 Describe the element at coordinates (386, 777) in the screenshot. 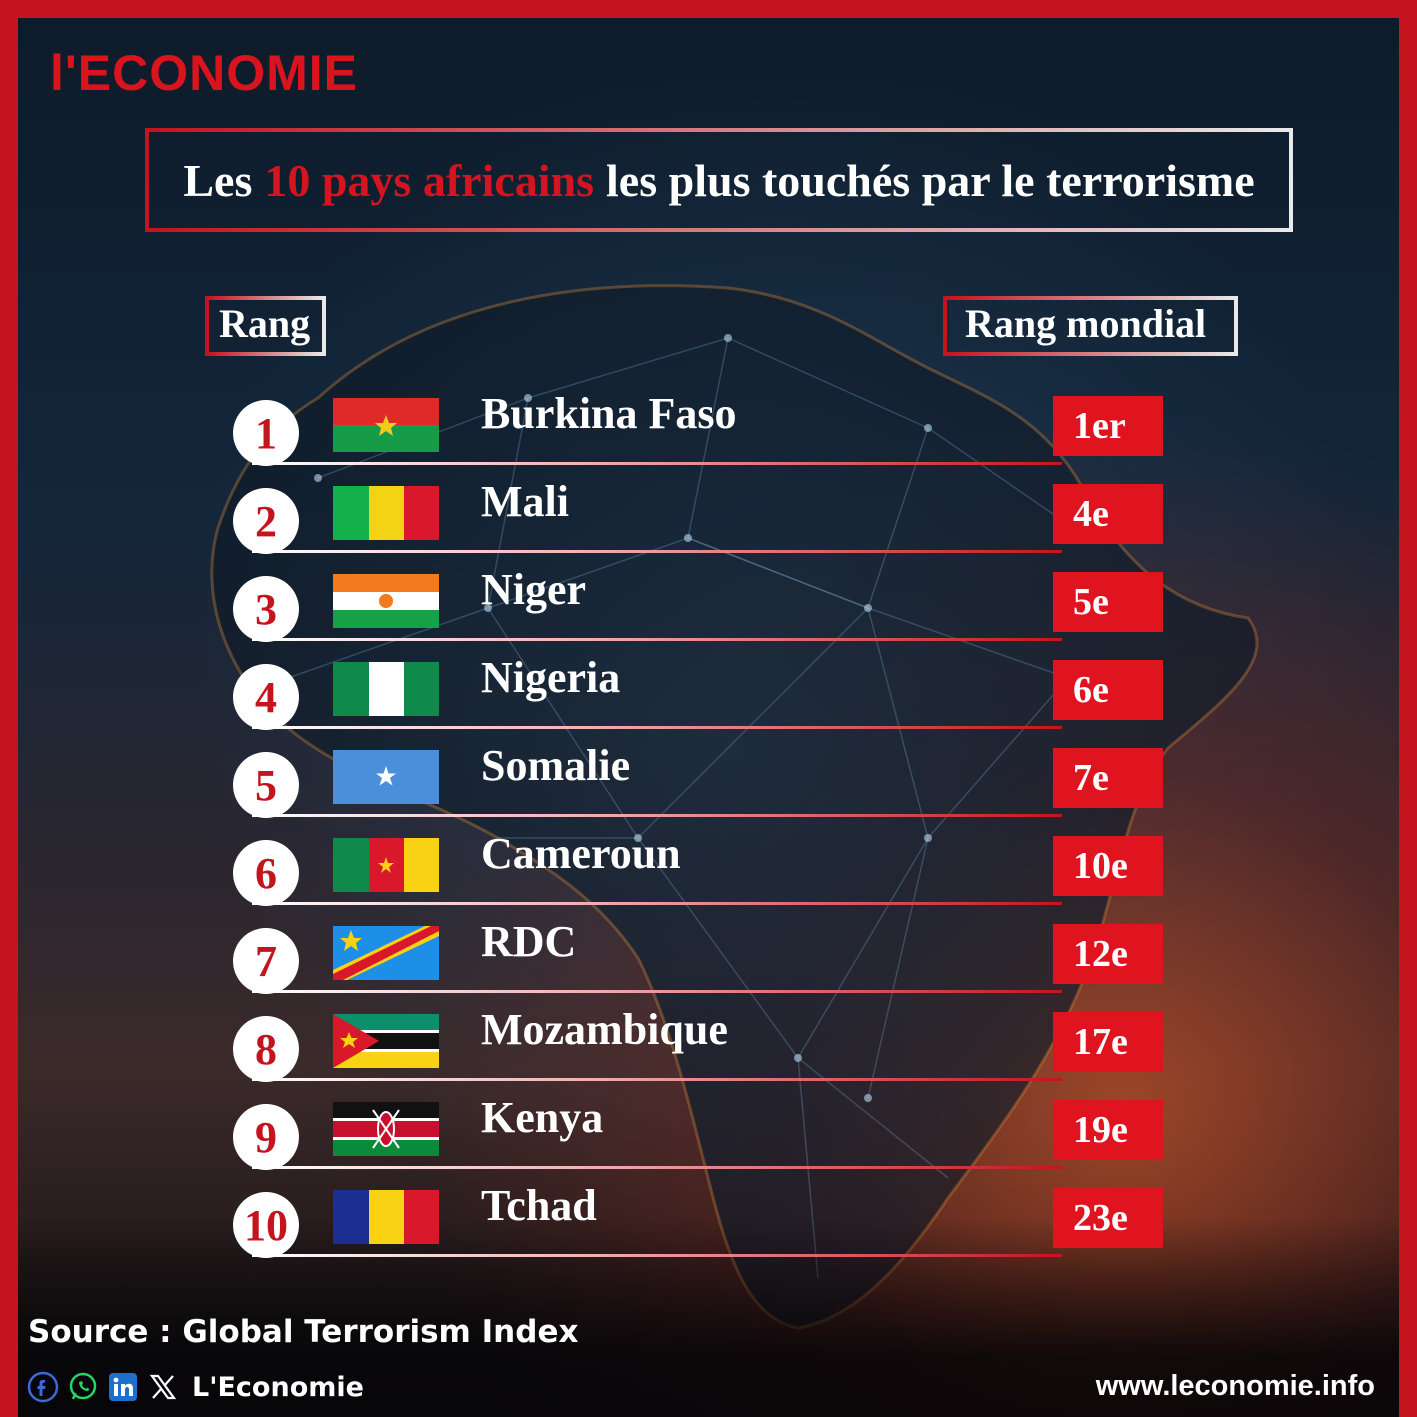

I see `somalia-flag-icon` at that location.